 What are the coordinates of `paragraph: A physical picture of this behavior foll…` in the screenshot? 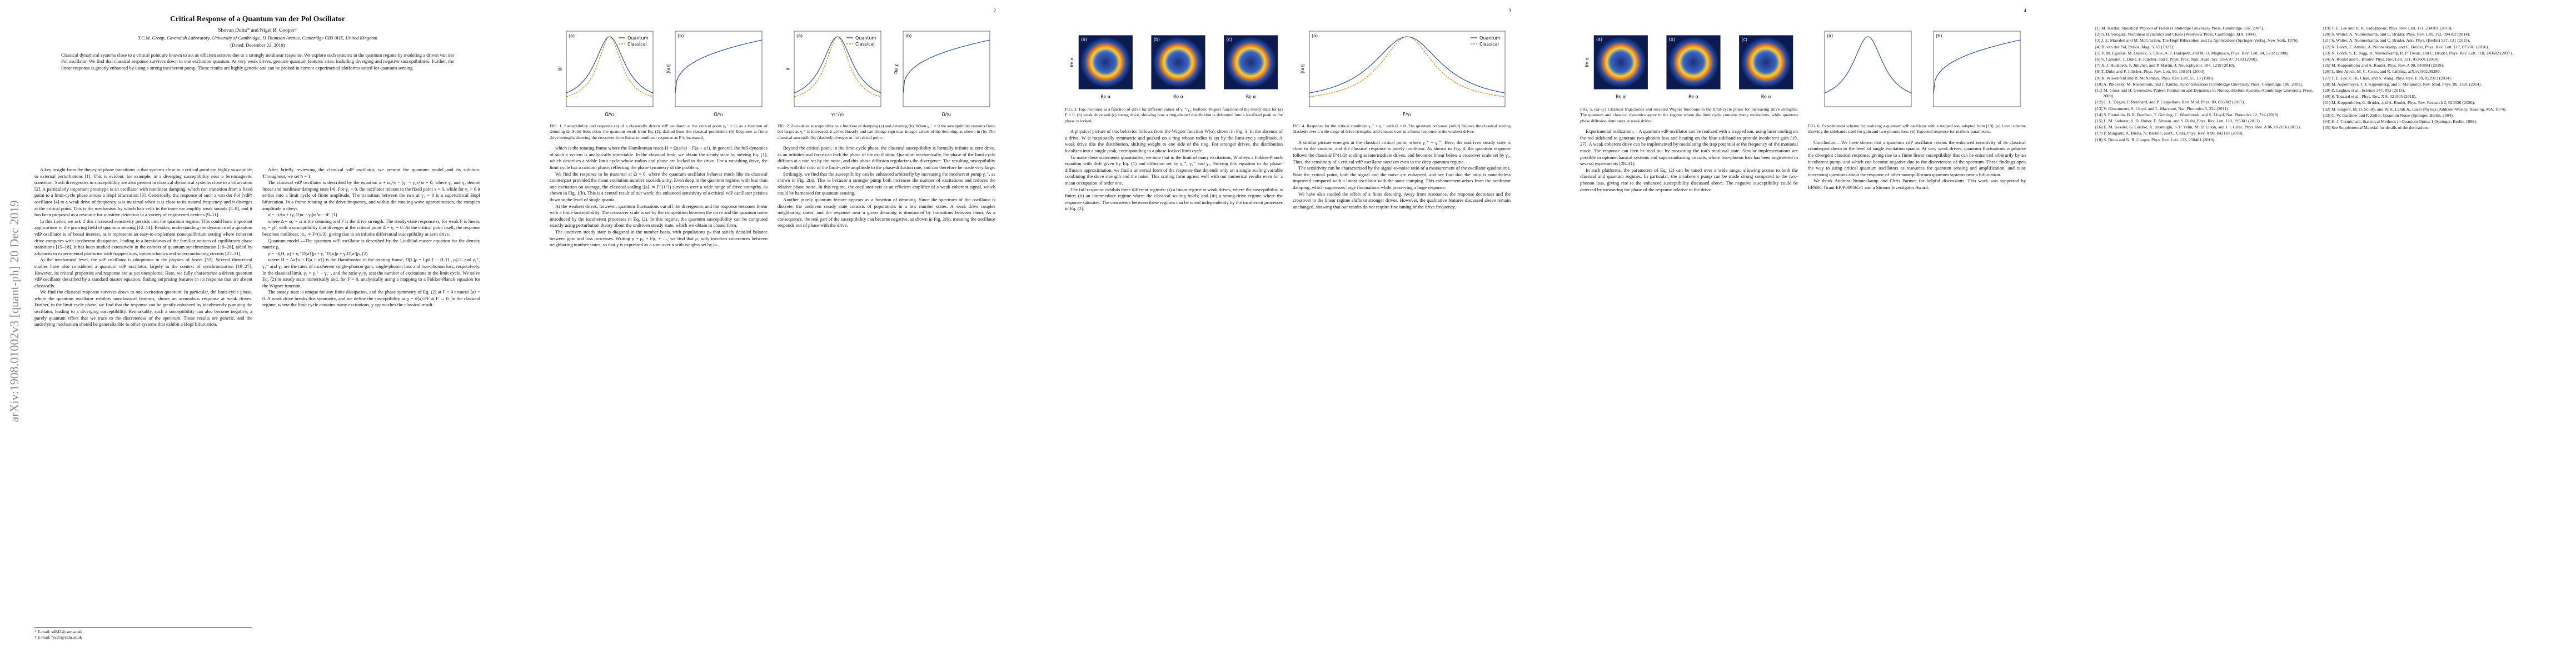 It's located at (1174, 140).